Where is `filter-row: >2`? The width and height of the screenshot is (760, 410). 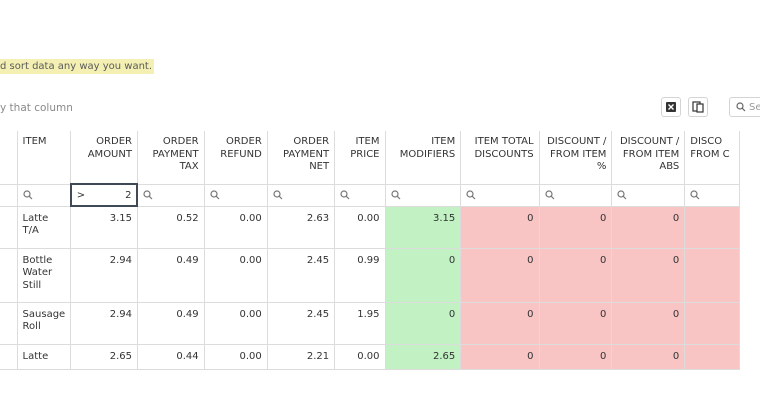 filter-row: >2 is located at coordinates (370, 195).